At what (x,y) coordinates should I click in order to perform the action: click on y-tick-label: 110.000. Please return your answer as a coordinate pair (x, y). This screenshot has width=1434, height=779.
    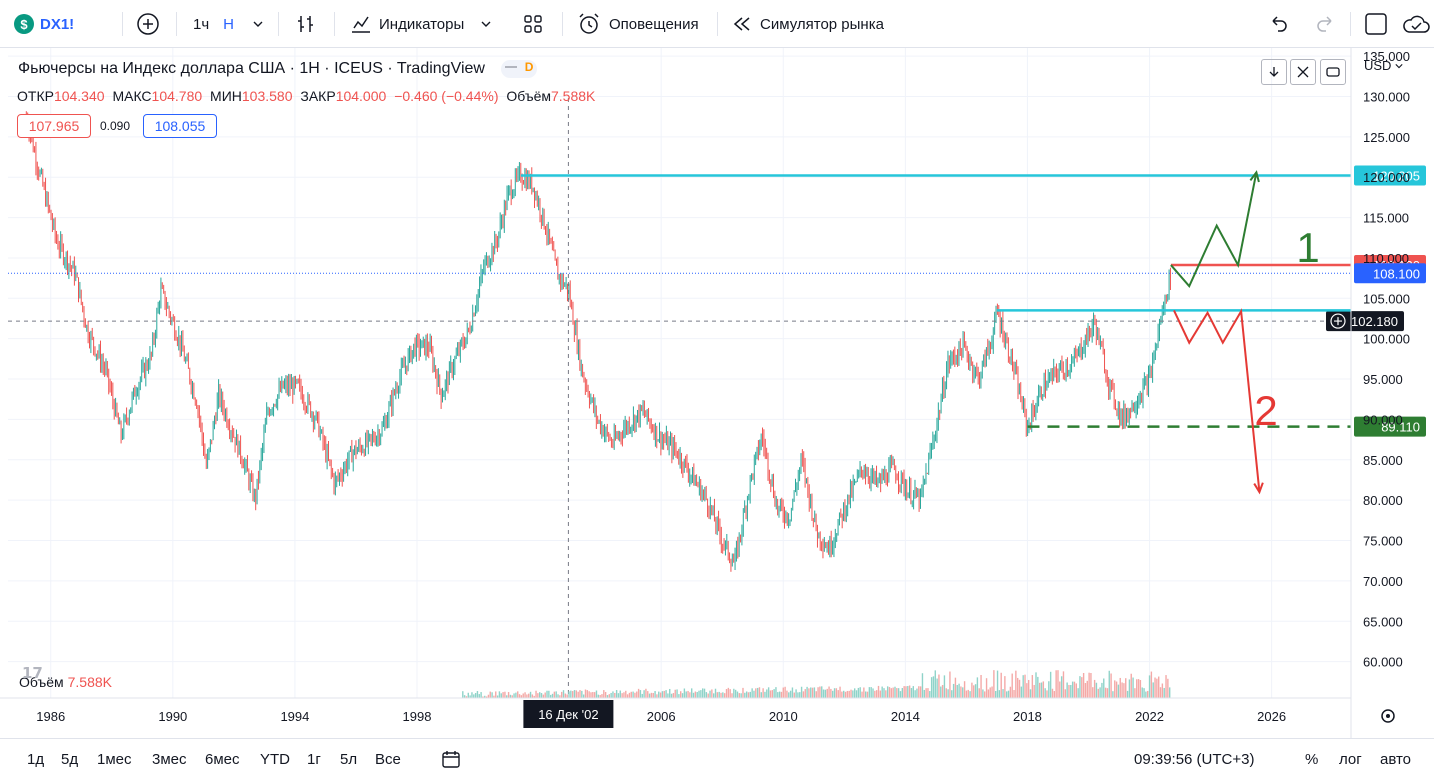
    Looking at the image, I should click on (1386, 258).